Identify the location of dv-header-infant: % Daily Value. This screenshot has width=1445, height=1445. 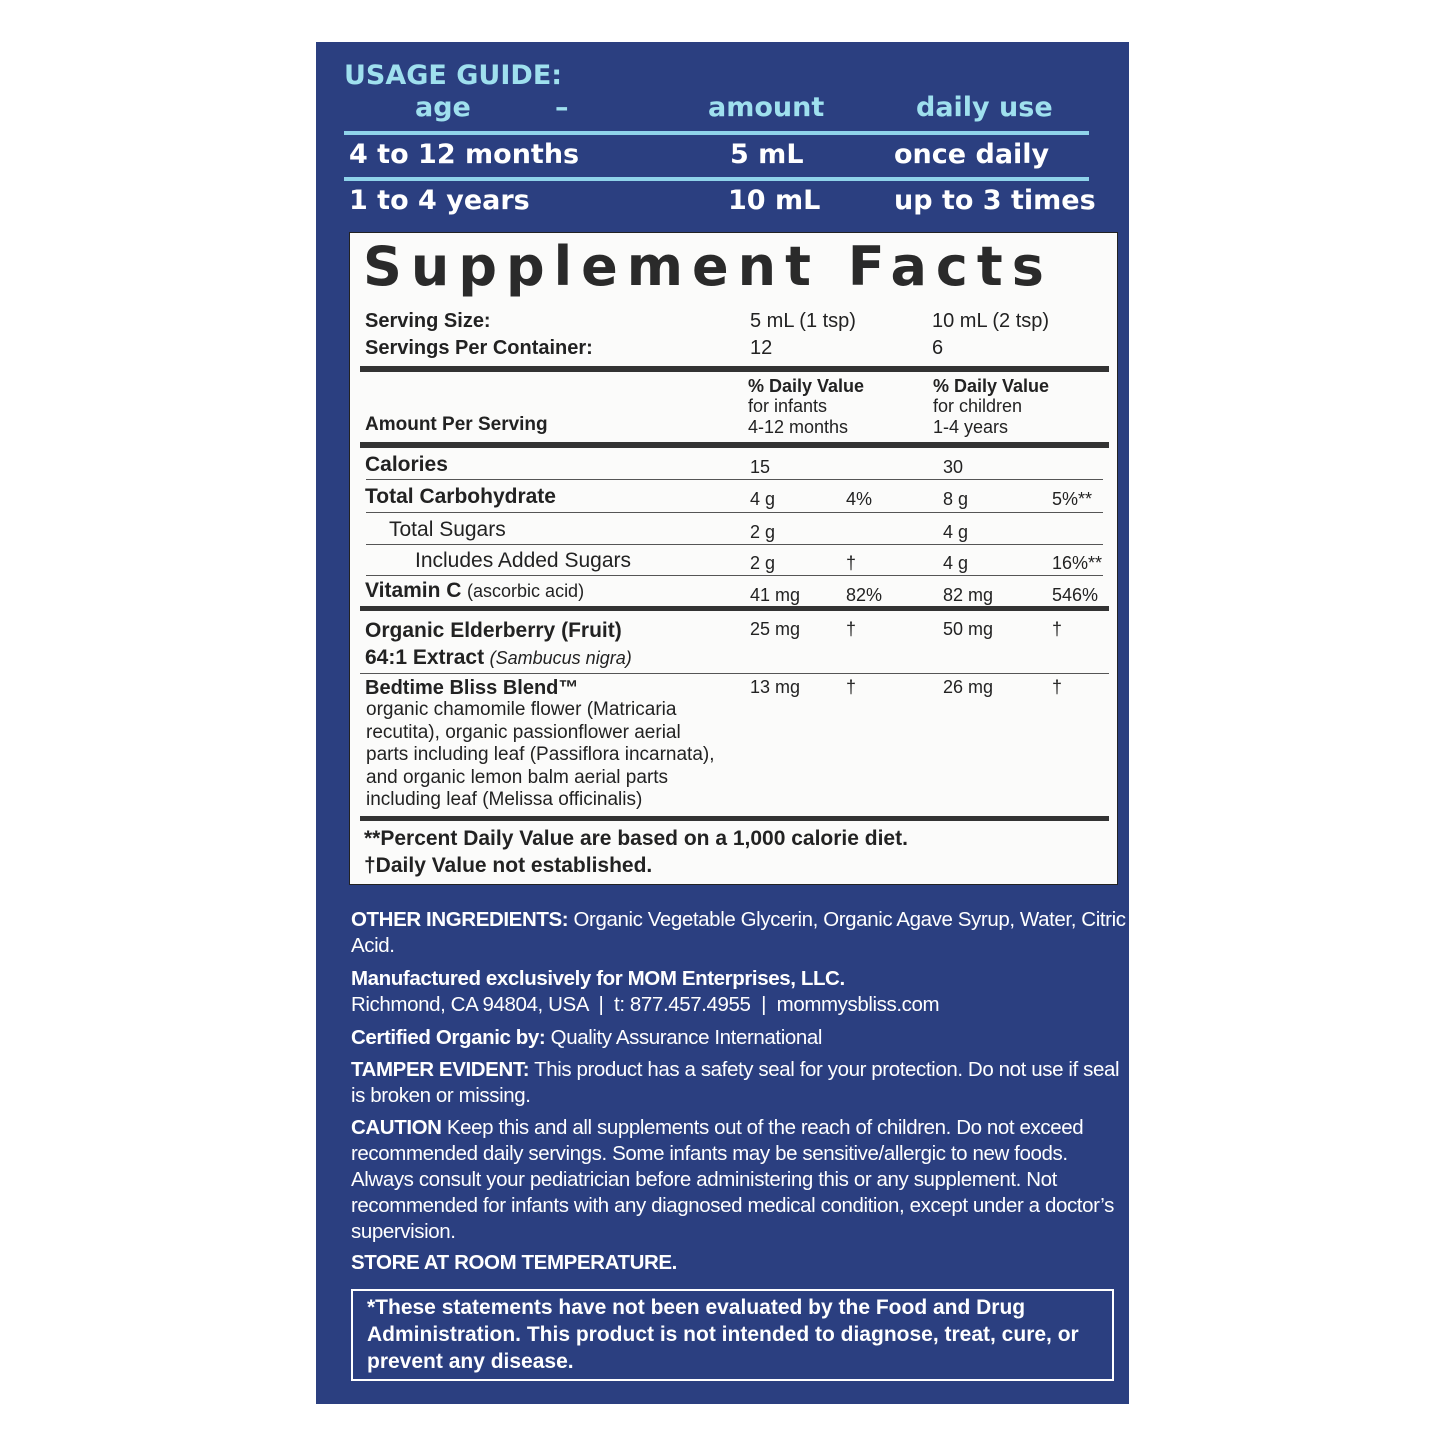
(806, 386).